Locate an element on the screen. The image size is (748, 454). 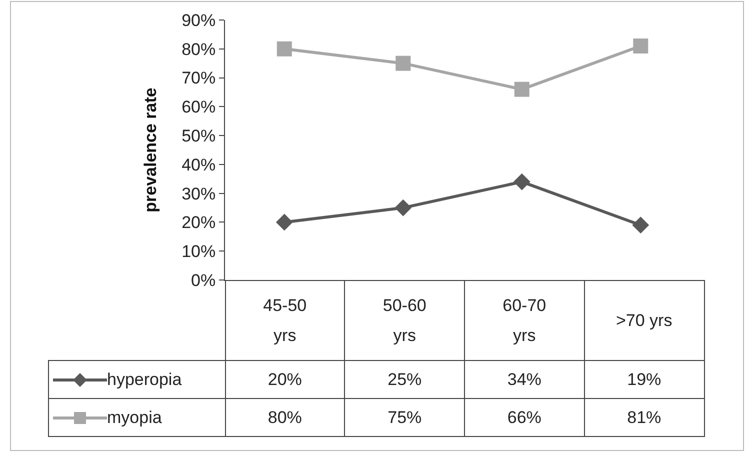
legend-label: myopia is located at coordinates (134, 417).